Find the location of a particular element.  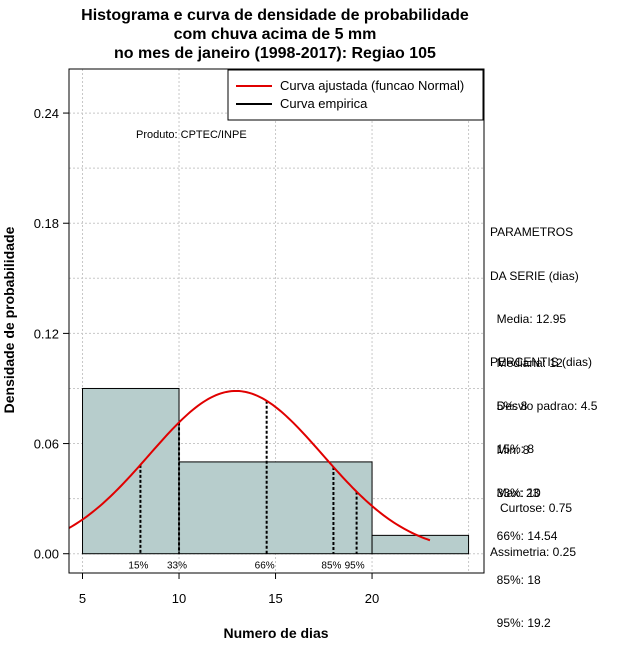

y-axis: 0.00 0.06 0.12 0.18 0.24 is located at coordinates (51, 334).